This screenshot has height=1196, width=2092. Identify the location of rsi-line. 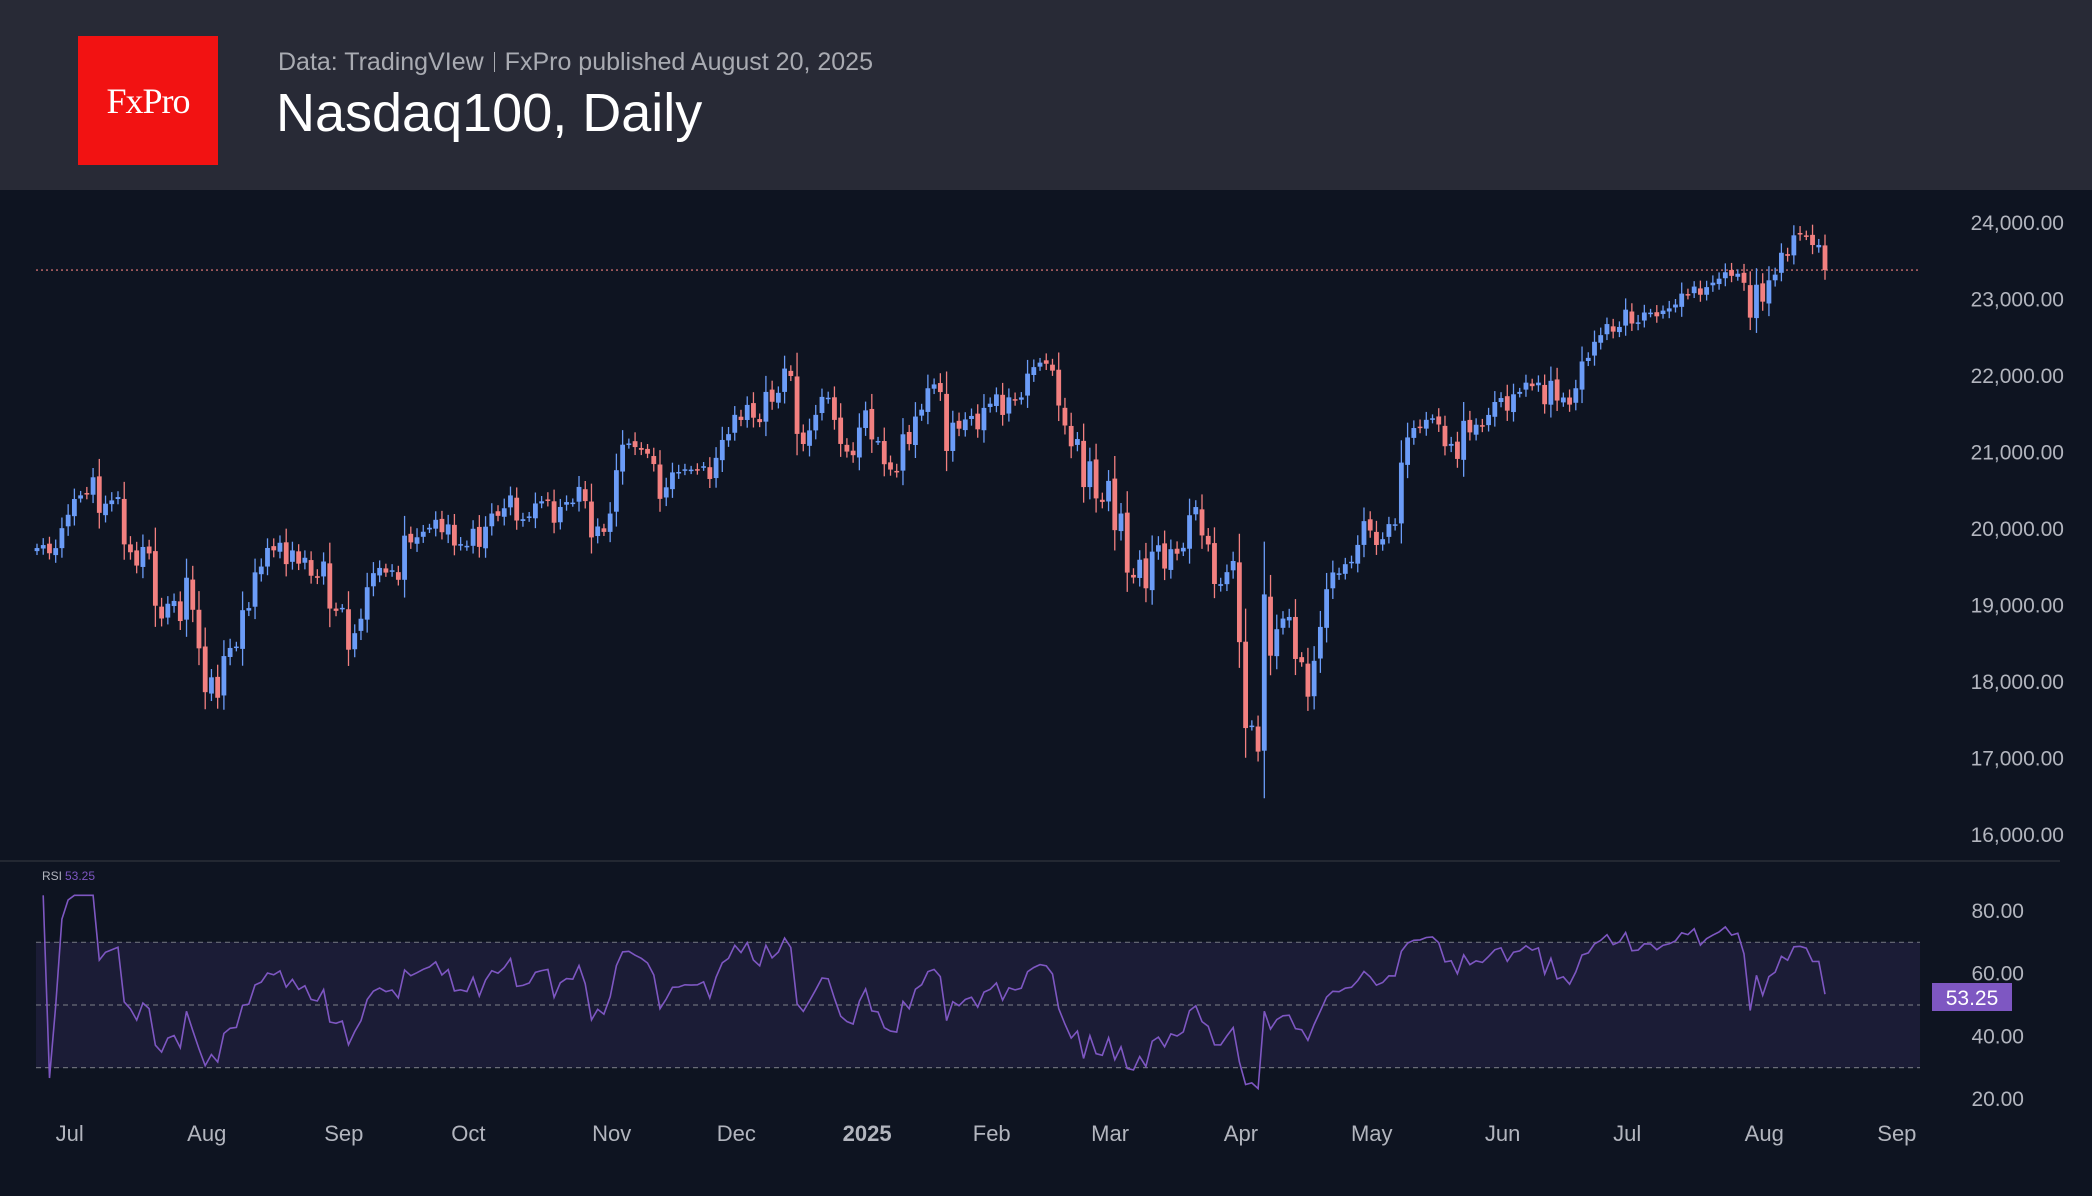
(934, 992).